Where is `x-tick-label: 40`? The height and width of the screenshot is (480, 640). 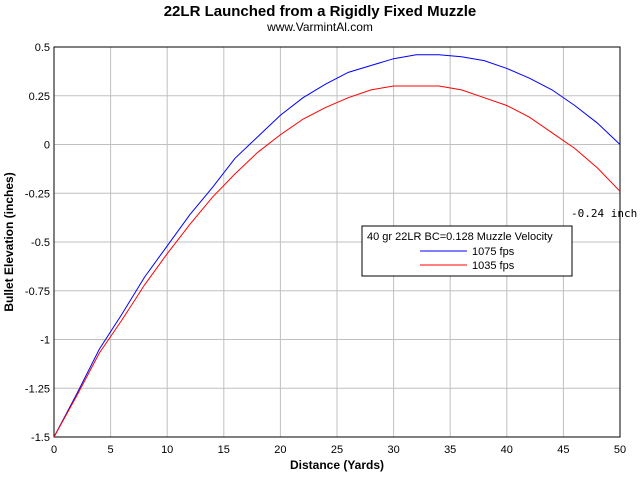 x-tick-label: 40 is located at coordinates (507, 450).